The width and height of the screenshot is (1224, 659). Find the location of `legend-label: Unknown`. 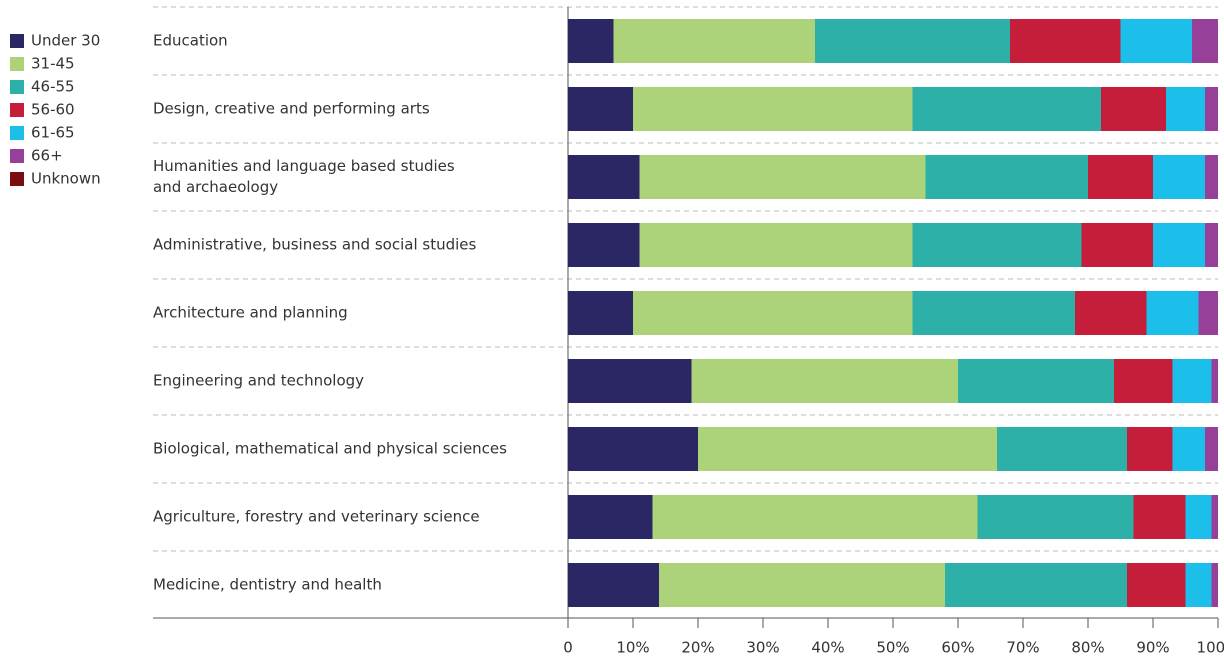

legend-label: Unknown is located at coordinates (66, 179).